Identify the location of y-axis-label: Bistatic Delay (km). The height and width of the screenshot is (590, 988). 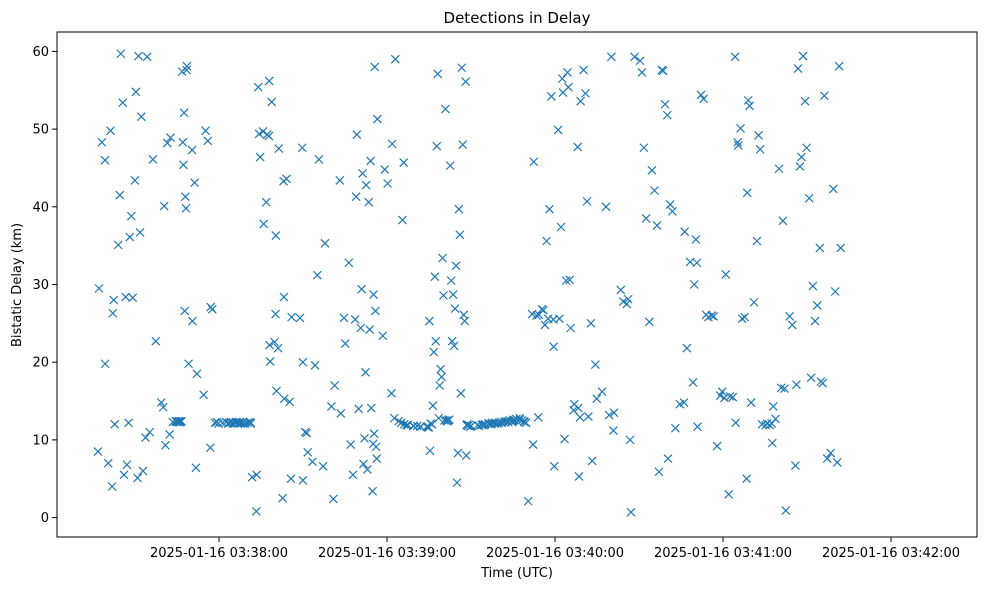
(17, 285).